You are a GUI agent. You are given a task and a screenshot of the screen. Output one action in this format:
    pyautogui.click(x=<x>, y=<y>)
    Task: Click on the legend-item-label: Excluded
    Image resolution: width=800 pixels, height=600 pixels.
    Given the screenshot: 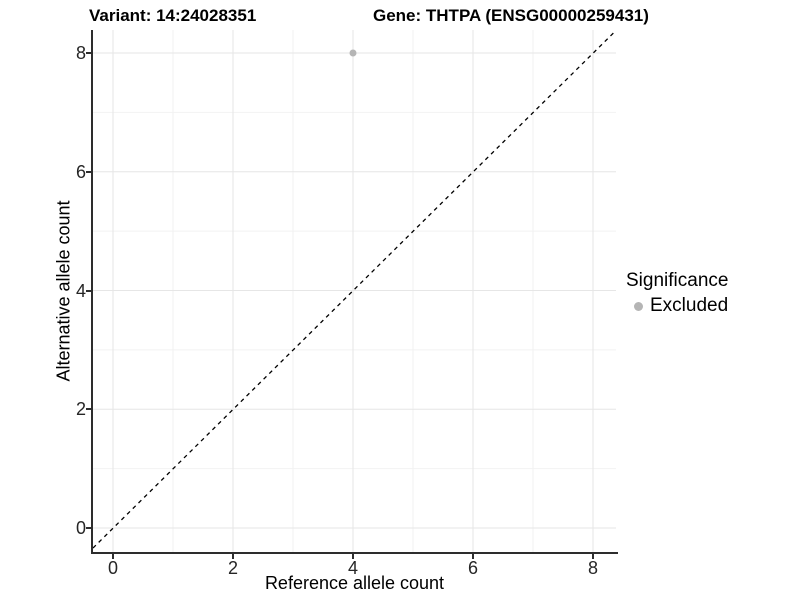 What is the action you would take?
    pyautogui.click(x=689, y=305)
    